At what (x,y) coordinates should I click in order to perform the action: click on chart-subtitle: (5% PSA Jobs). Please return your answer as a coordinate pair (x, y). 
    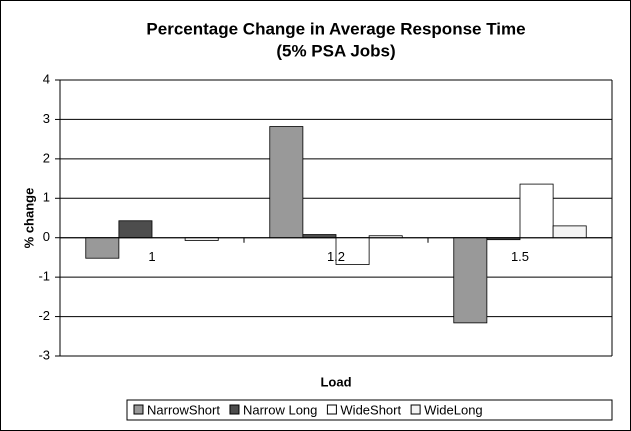
    Looking at the image, I should click on (335, 50).